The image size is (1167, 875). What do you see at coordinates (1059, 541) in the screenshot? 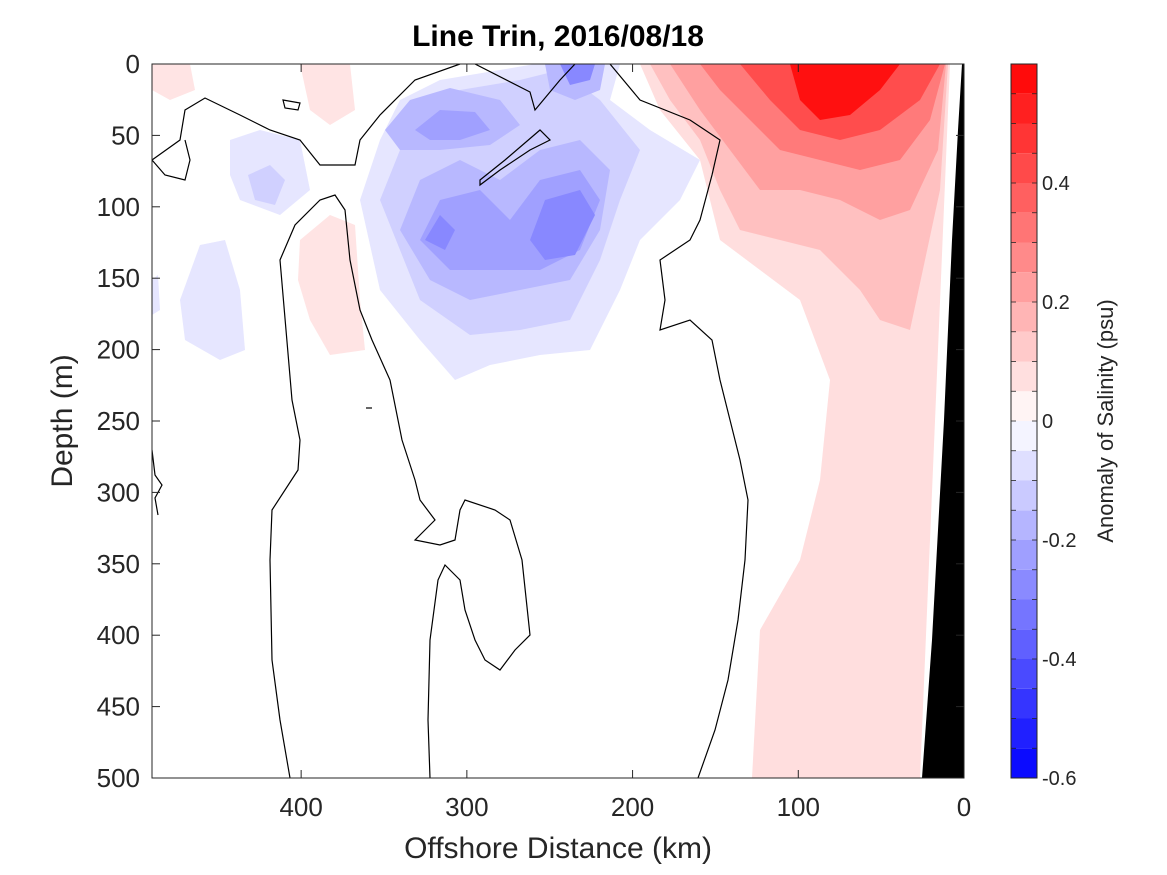
I see `colorbar-tick-label: -0.2` at bounding box center [1059, 541].